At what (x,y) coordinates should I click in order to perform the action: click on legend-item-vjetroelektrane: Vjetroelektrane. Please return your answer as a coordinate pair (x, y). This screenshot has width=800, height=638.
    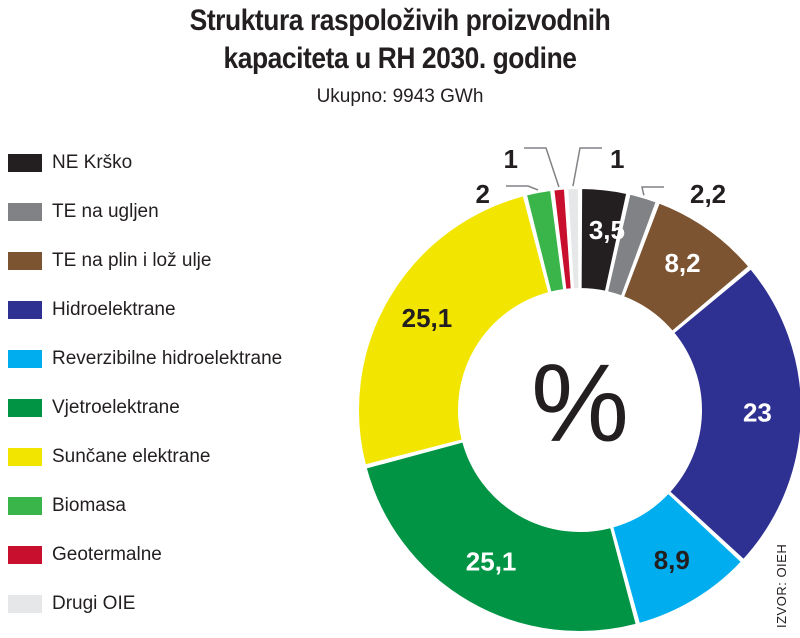
    Looking at the image, I should click on (168, 407).